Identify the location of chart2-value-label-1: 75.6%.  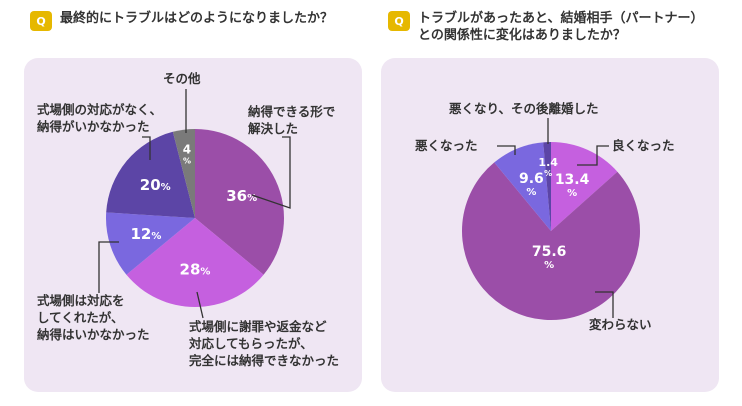
(549, 257).